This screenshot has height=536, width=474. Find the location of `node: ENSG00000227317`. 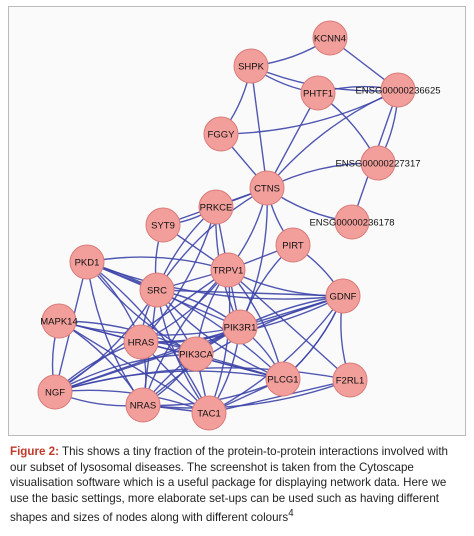

node: ENSG00000227317 is located at coordinates (378, 163).